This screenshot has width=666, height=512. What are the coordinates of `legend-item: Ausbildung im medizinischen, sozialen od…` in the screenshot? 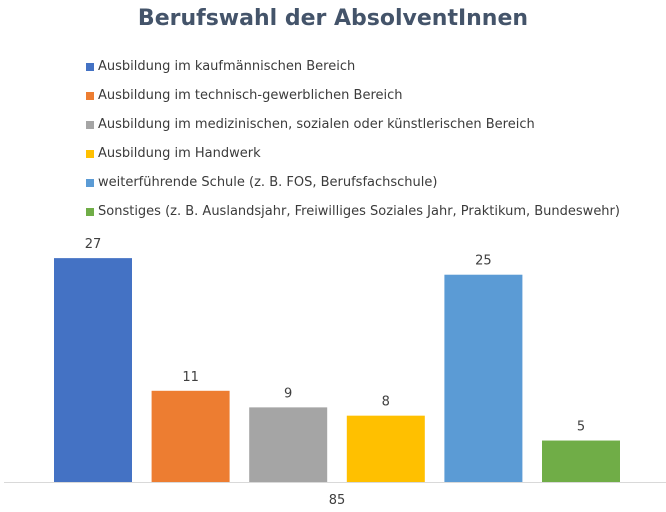 It's located at (353, 124).